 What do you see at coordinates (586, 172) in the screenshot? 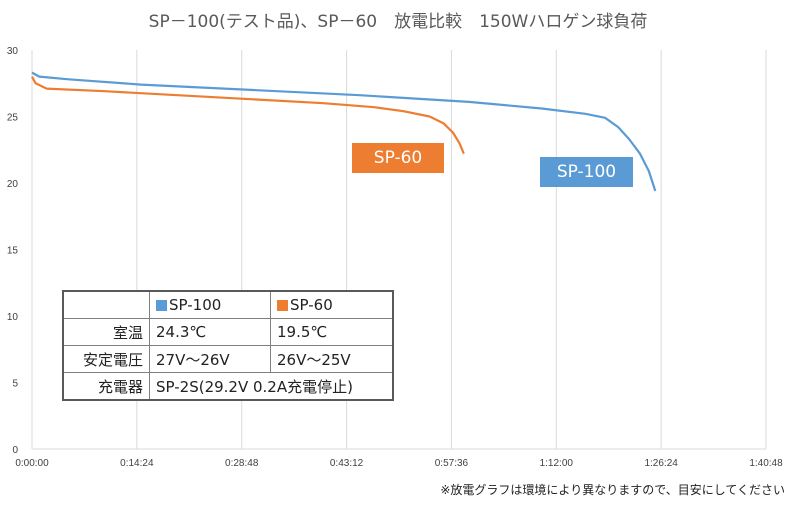
I see `annotation-sp100: SP-100` at bounding box center [586, 172].